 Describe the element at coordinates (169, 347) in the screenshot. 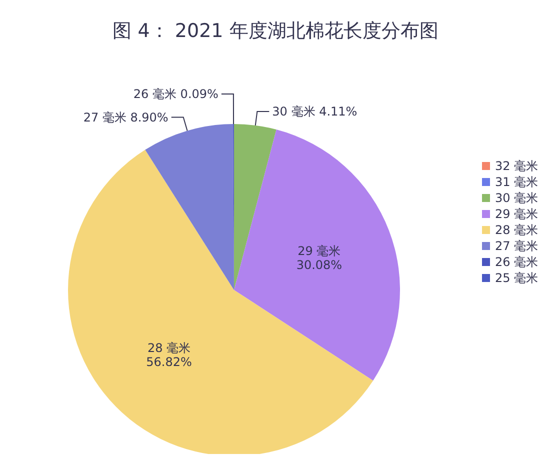

I see `slice-label: 28 毫米` at that location.